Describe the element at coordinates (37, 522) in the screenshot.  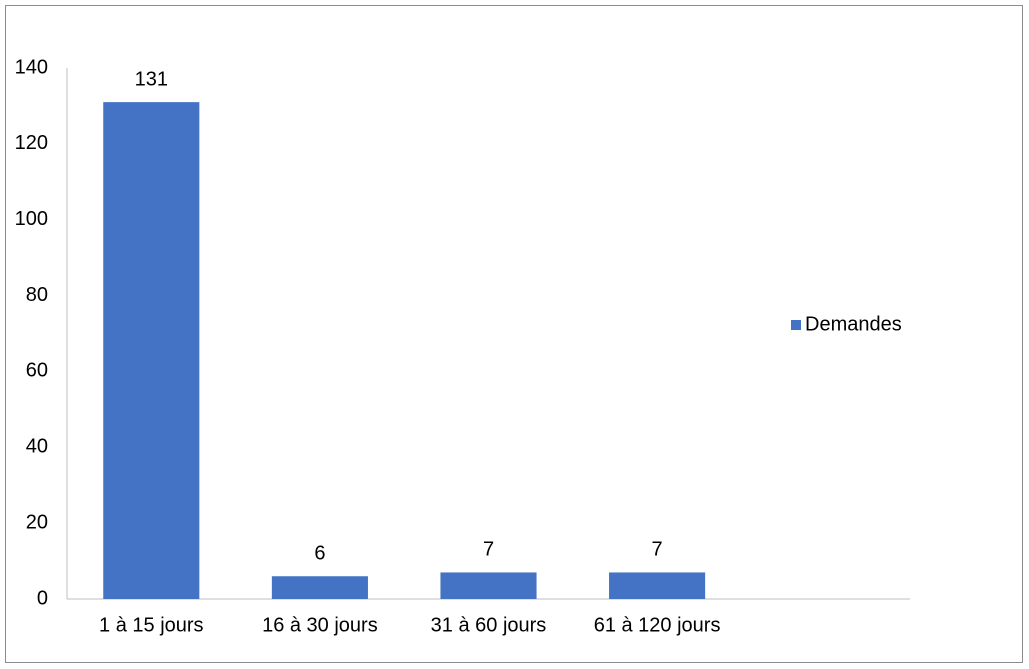
I see `y-tick-label: 20` at that location.